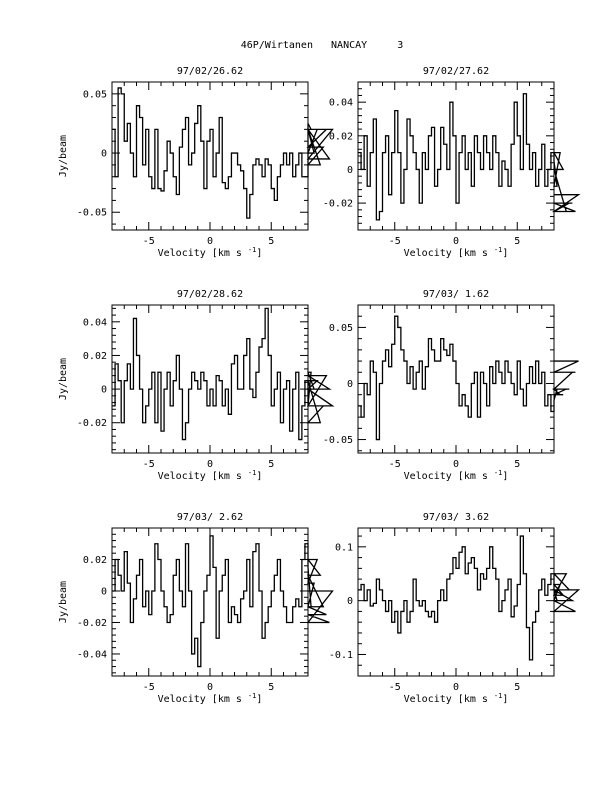 This screenshot has height=792, width=612. What do you see at coordinates (210, 517) in the screenshot?
I see `chart-title: 97/03/ 2.62` at bounding box center [210, 517].